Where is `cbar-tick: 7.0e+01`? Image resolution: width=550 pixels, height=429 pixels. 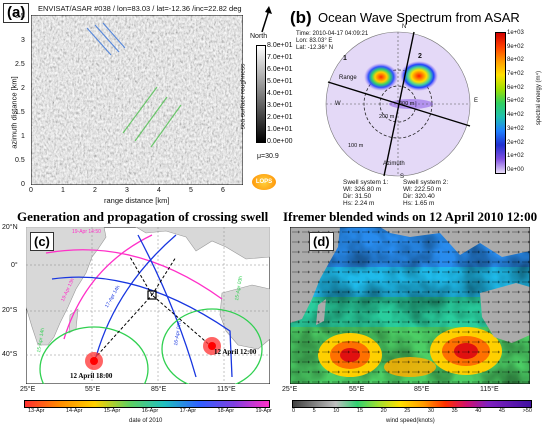
cbar-tick: 7.0e+01 is located at coordinates (280, 57).